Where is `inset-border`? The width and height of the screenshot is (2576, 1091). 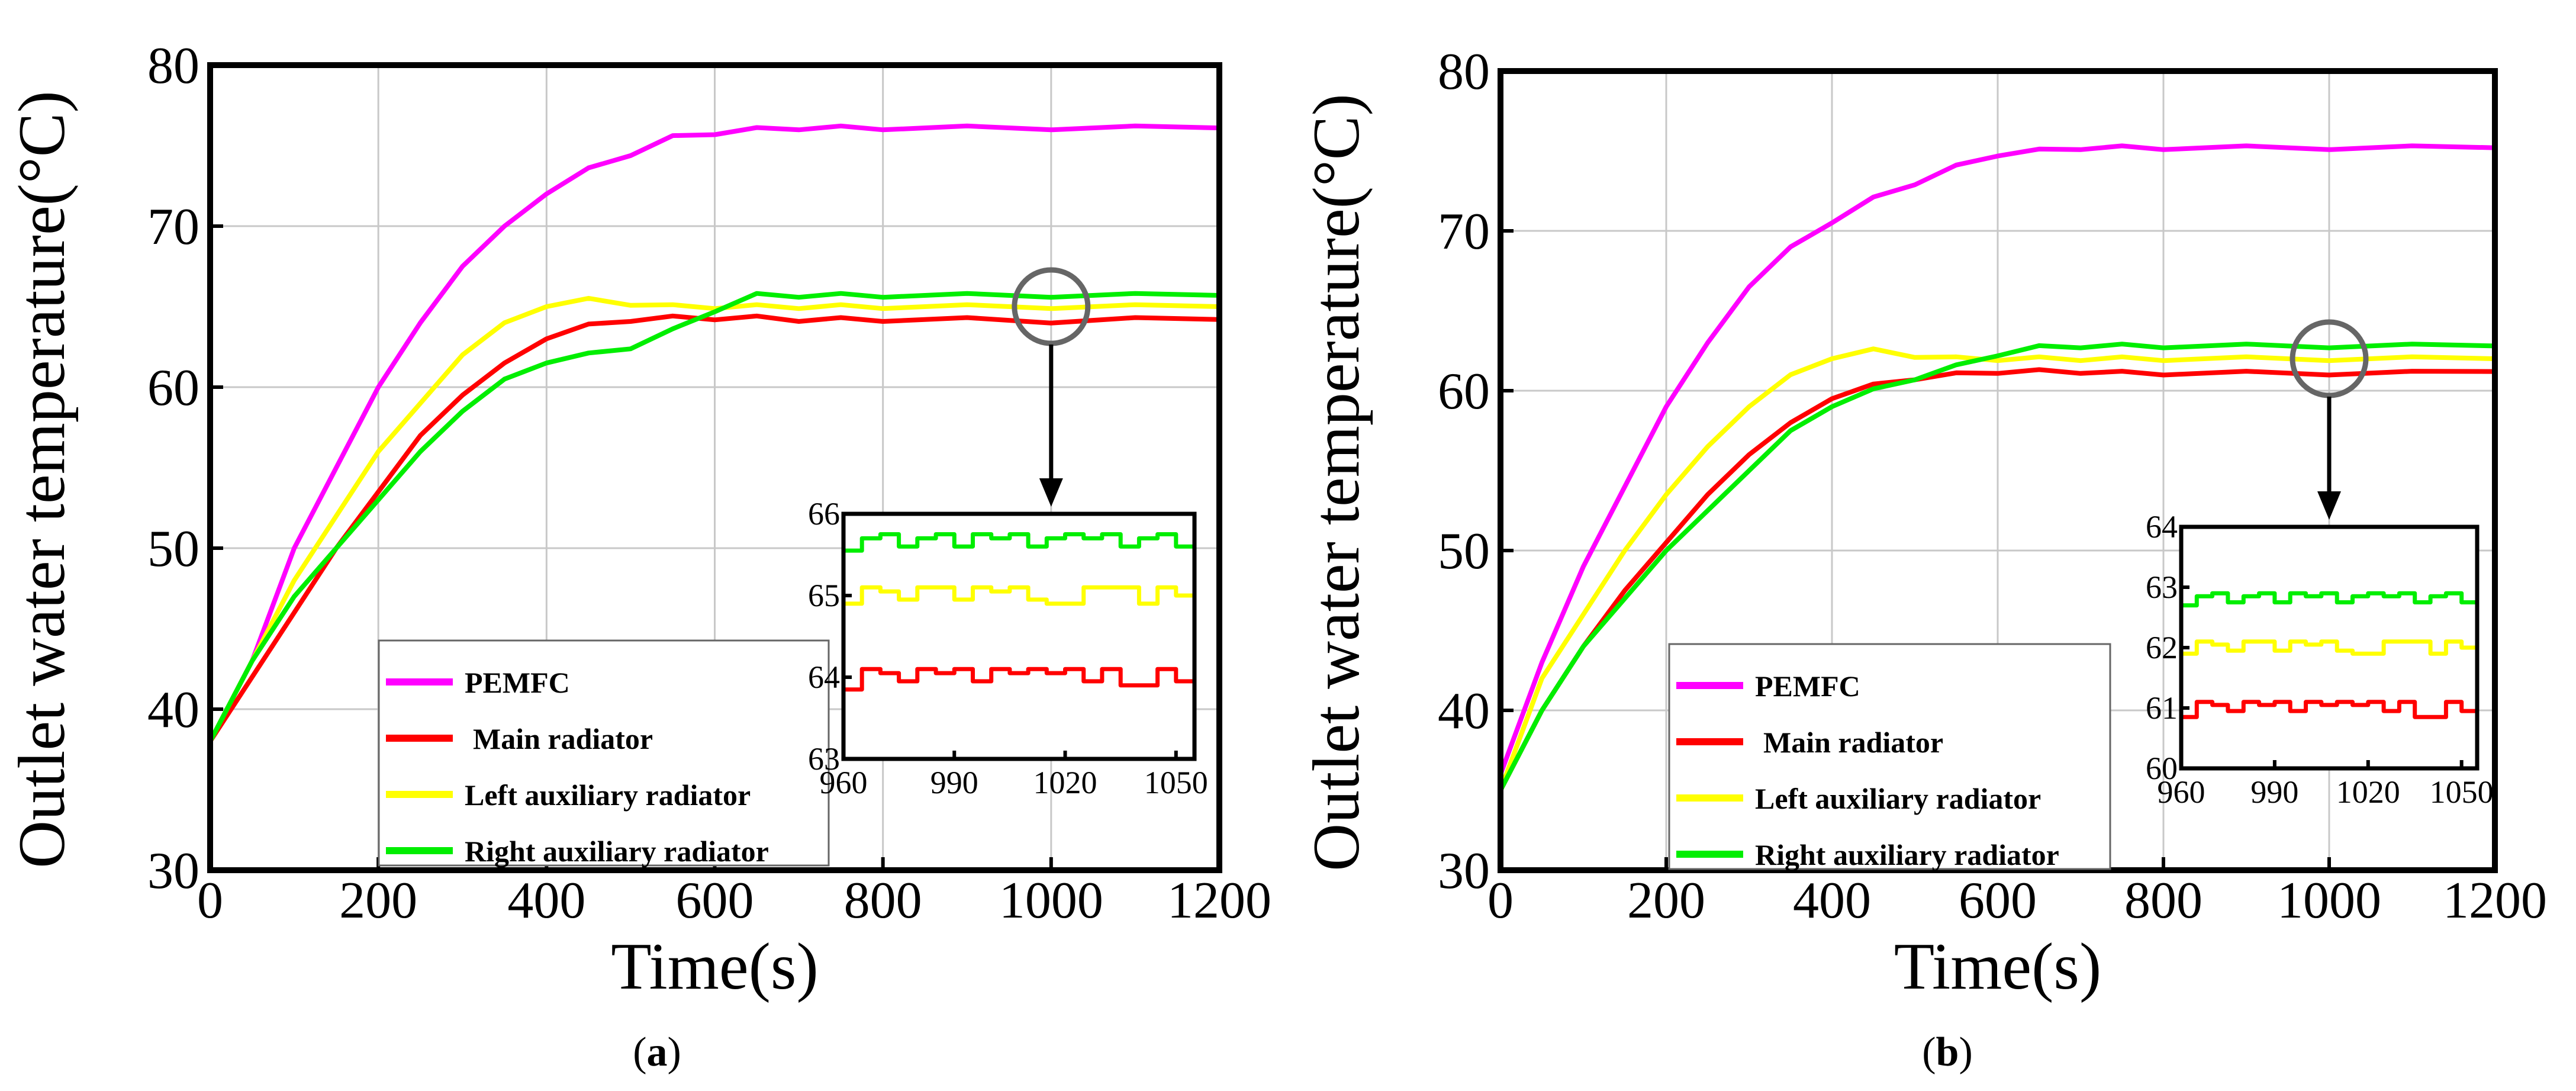 inset-border is located at coordinates (1019, 636).